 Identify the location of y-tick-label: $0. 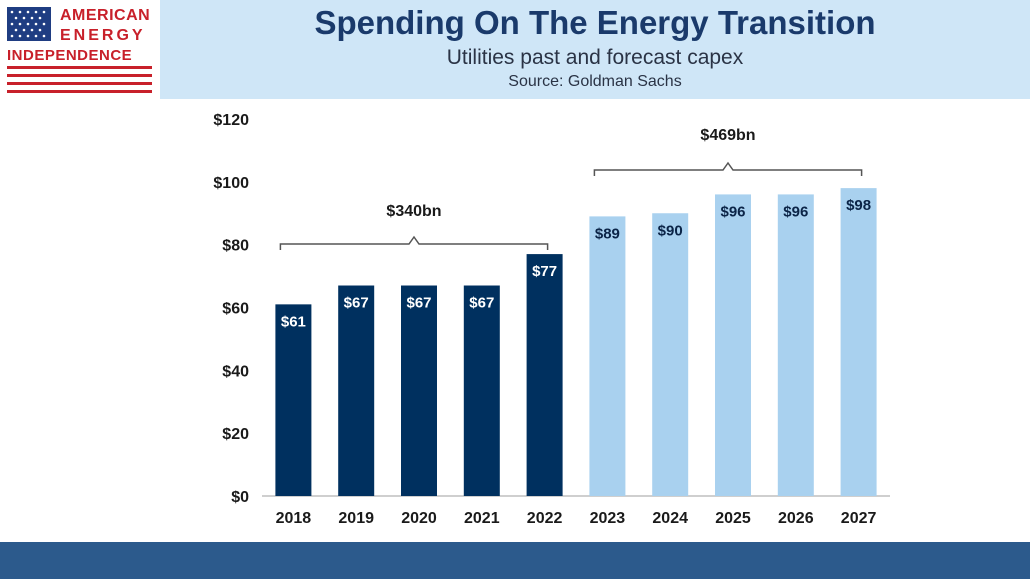
(240, 497).